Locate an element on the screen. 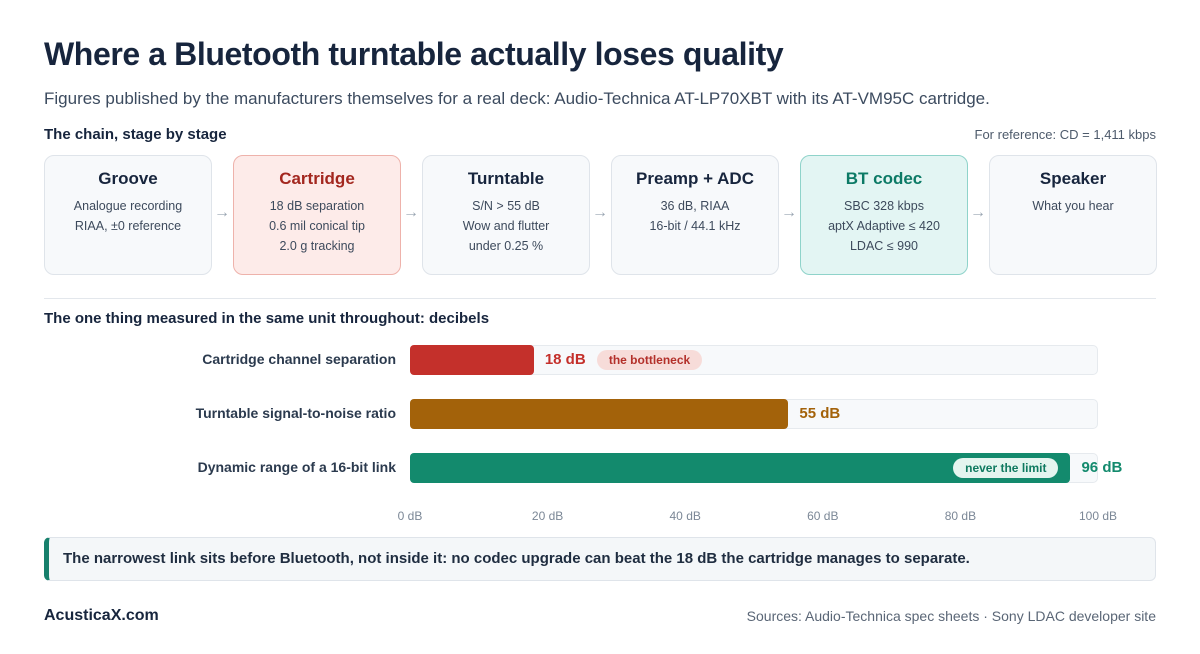 The image size is (1200, 654). stage-name: Speaker is located at coordinates (1073, 178).